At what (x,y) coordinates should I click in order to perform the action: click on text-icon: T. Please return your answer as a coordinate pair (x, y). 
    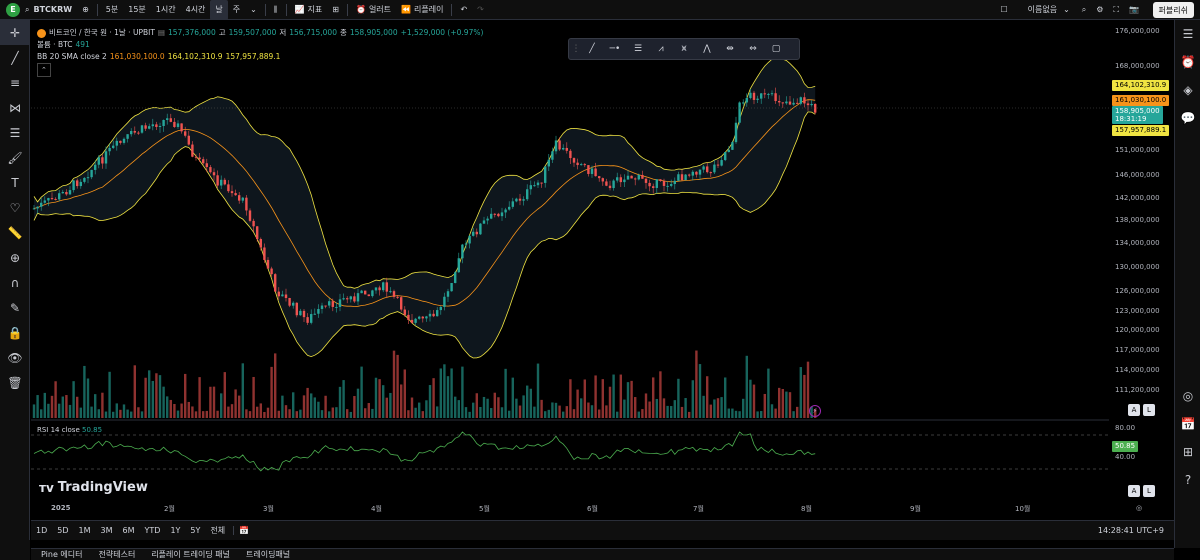
    Looking at the image, I should click on (15, 182).